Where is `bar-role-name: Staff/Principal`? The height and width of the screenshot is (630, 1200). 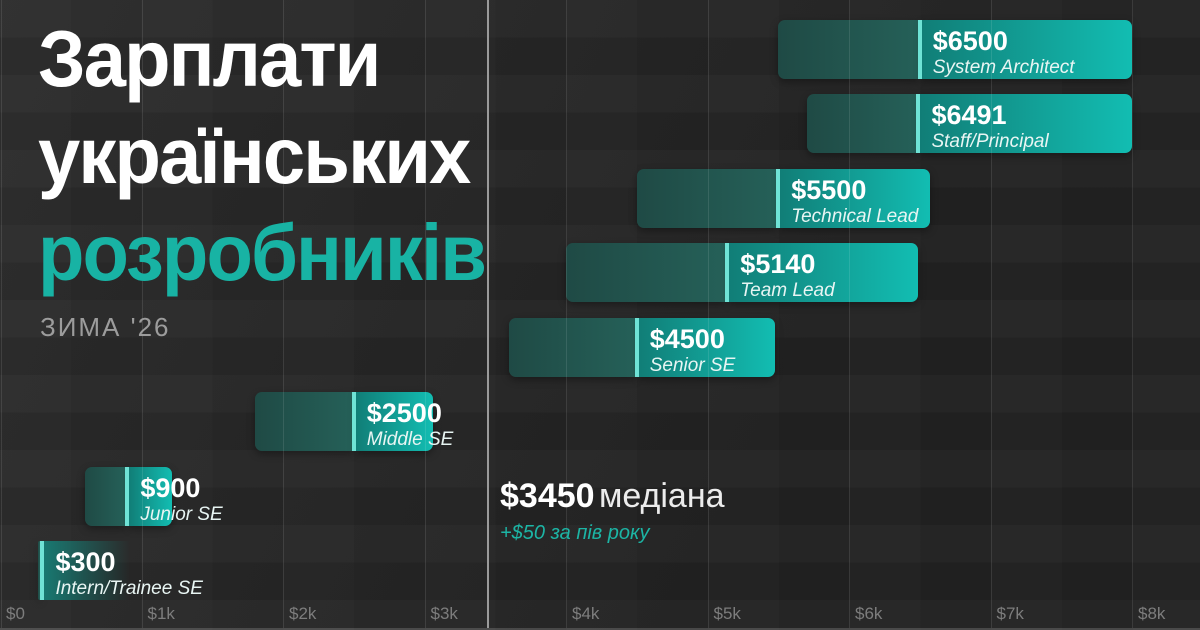 bar-role-name: Staff/Principal is located at coordinates (990, 141).